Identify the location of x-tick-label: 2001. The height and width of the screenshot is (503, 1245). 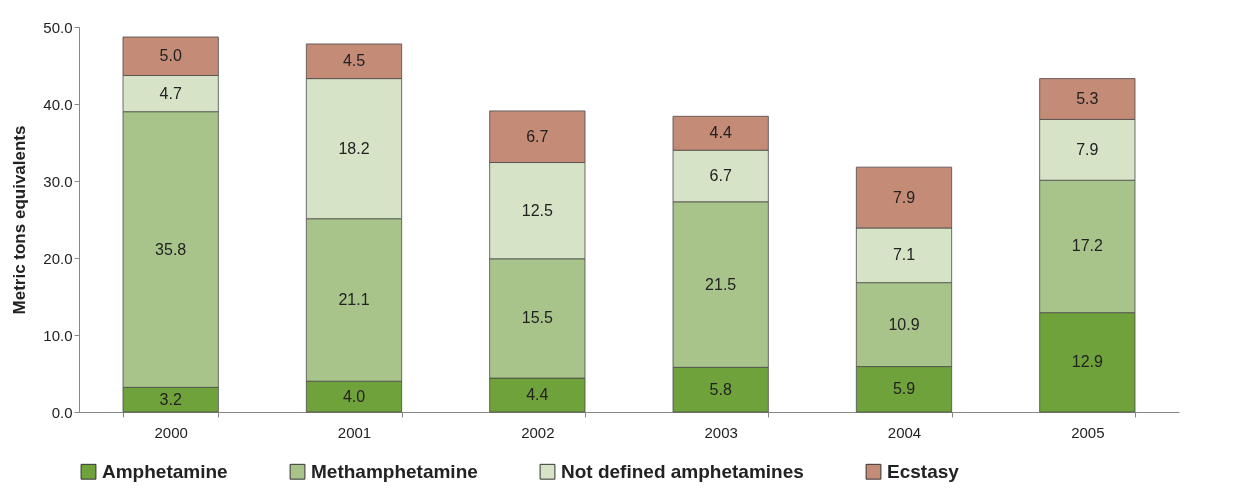
(354, 432).